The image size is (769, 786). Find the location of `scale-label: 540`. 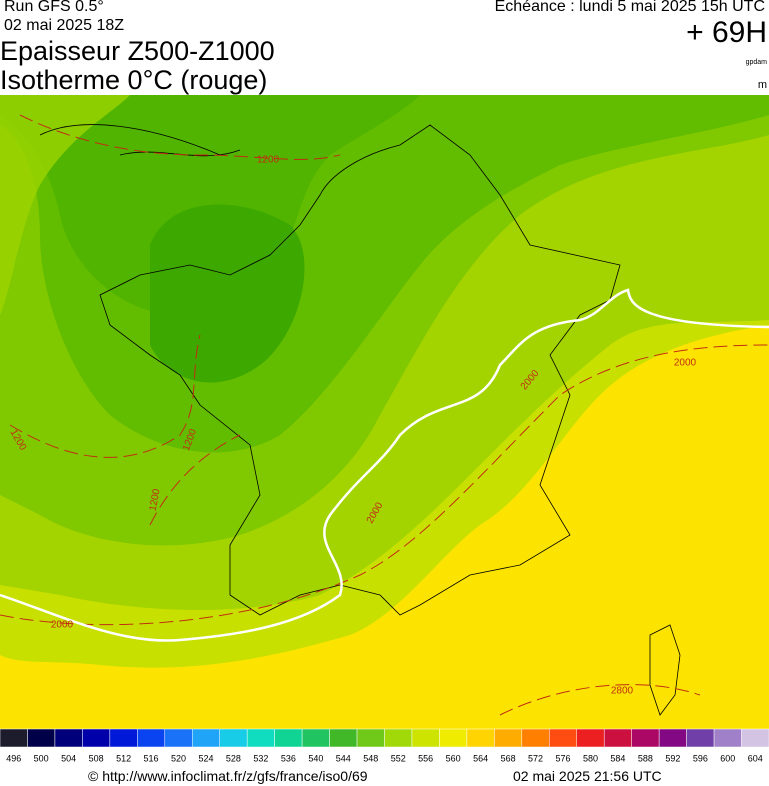

scale-label: 540 is located at coordinates (315, 758).